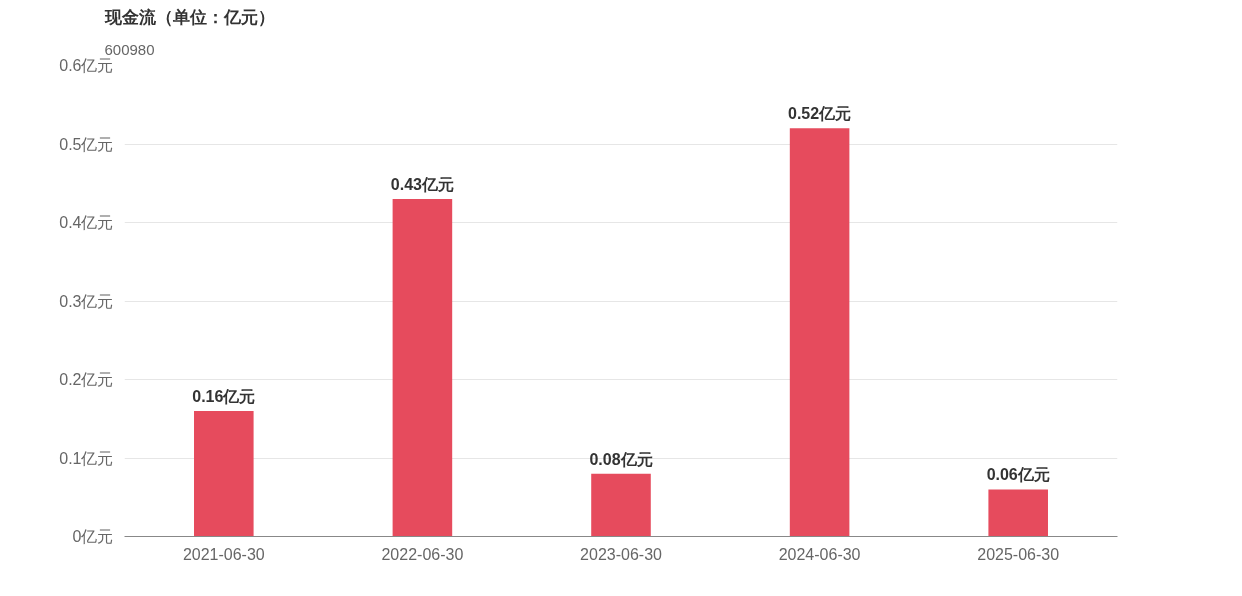 The height and width of the screenshot is (596, 1242). I want to click on y-tick-label: 0.5亿元, so click(86, 144).